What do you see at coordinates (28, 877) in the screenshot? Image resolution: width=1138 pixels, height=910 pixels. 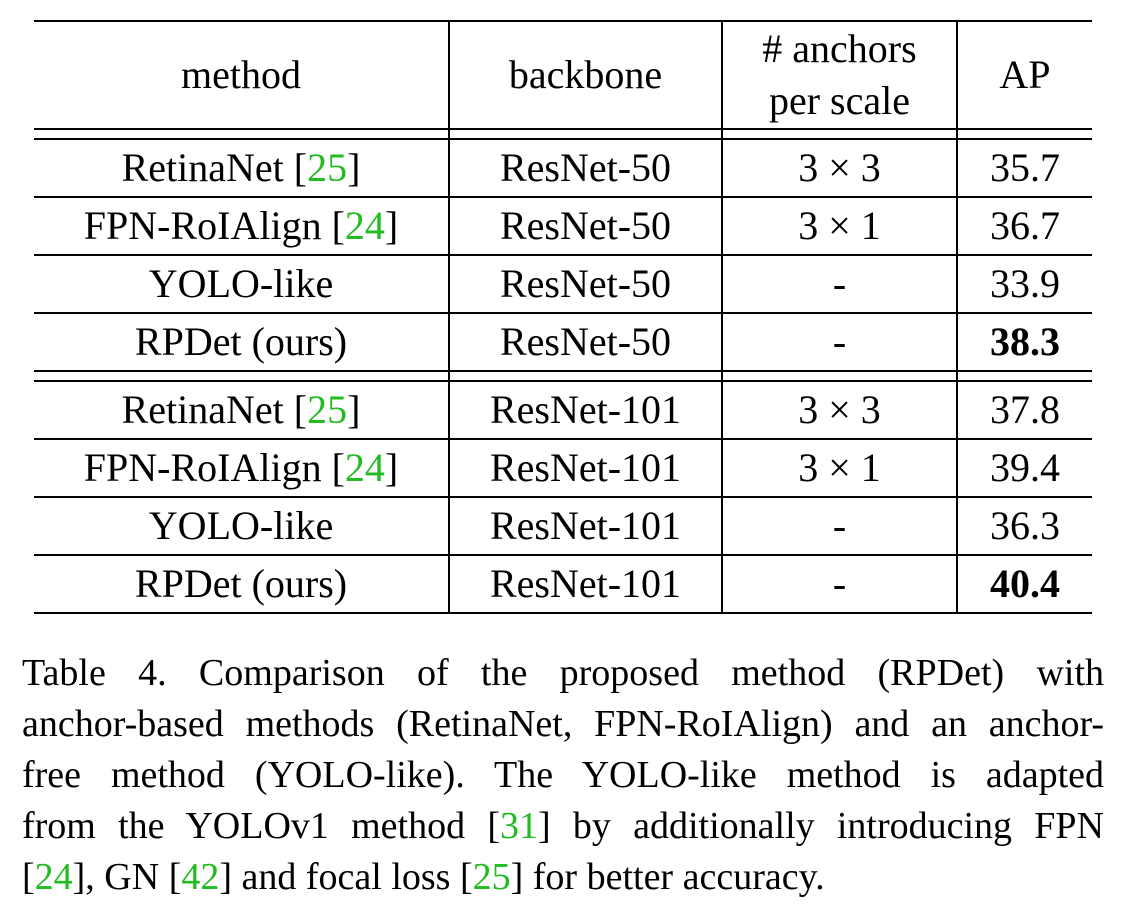 I see `caption-text: [` at bounding box center [28, 877].